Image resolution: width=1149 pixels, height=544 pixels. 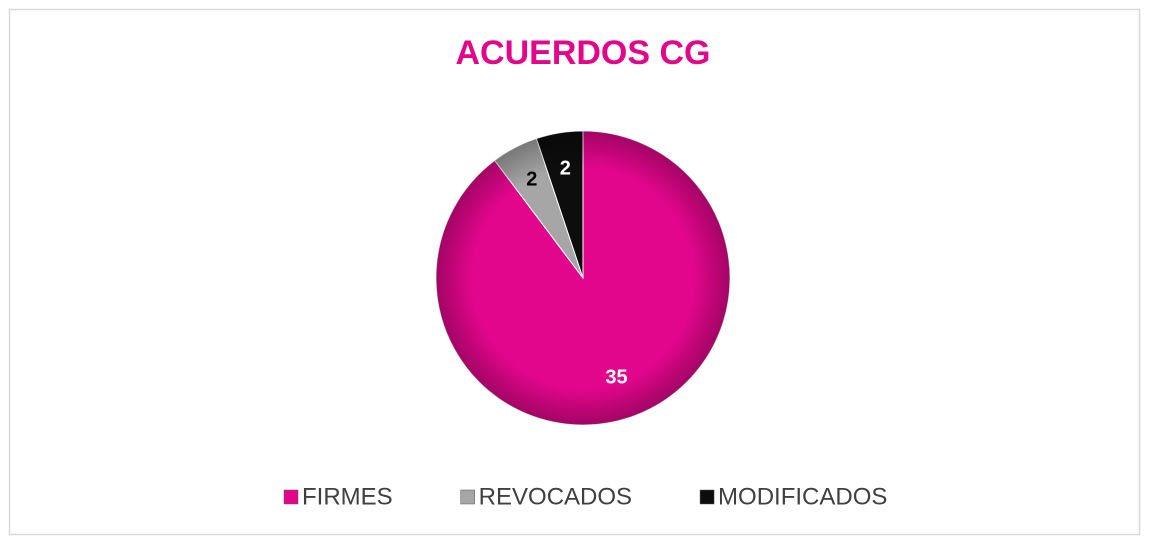 I want to click on legend-label: MODIFICADOS, so click(x=802, y=496).